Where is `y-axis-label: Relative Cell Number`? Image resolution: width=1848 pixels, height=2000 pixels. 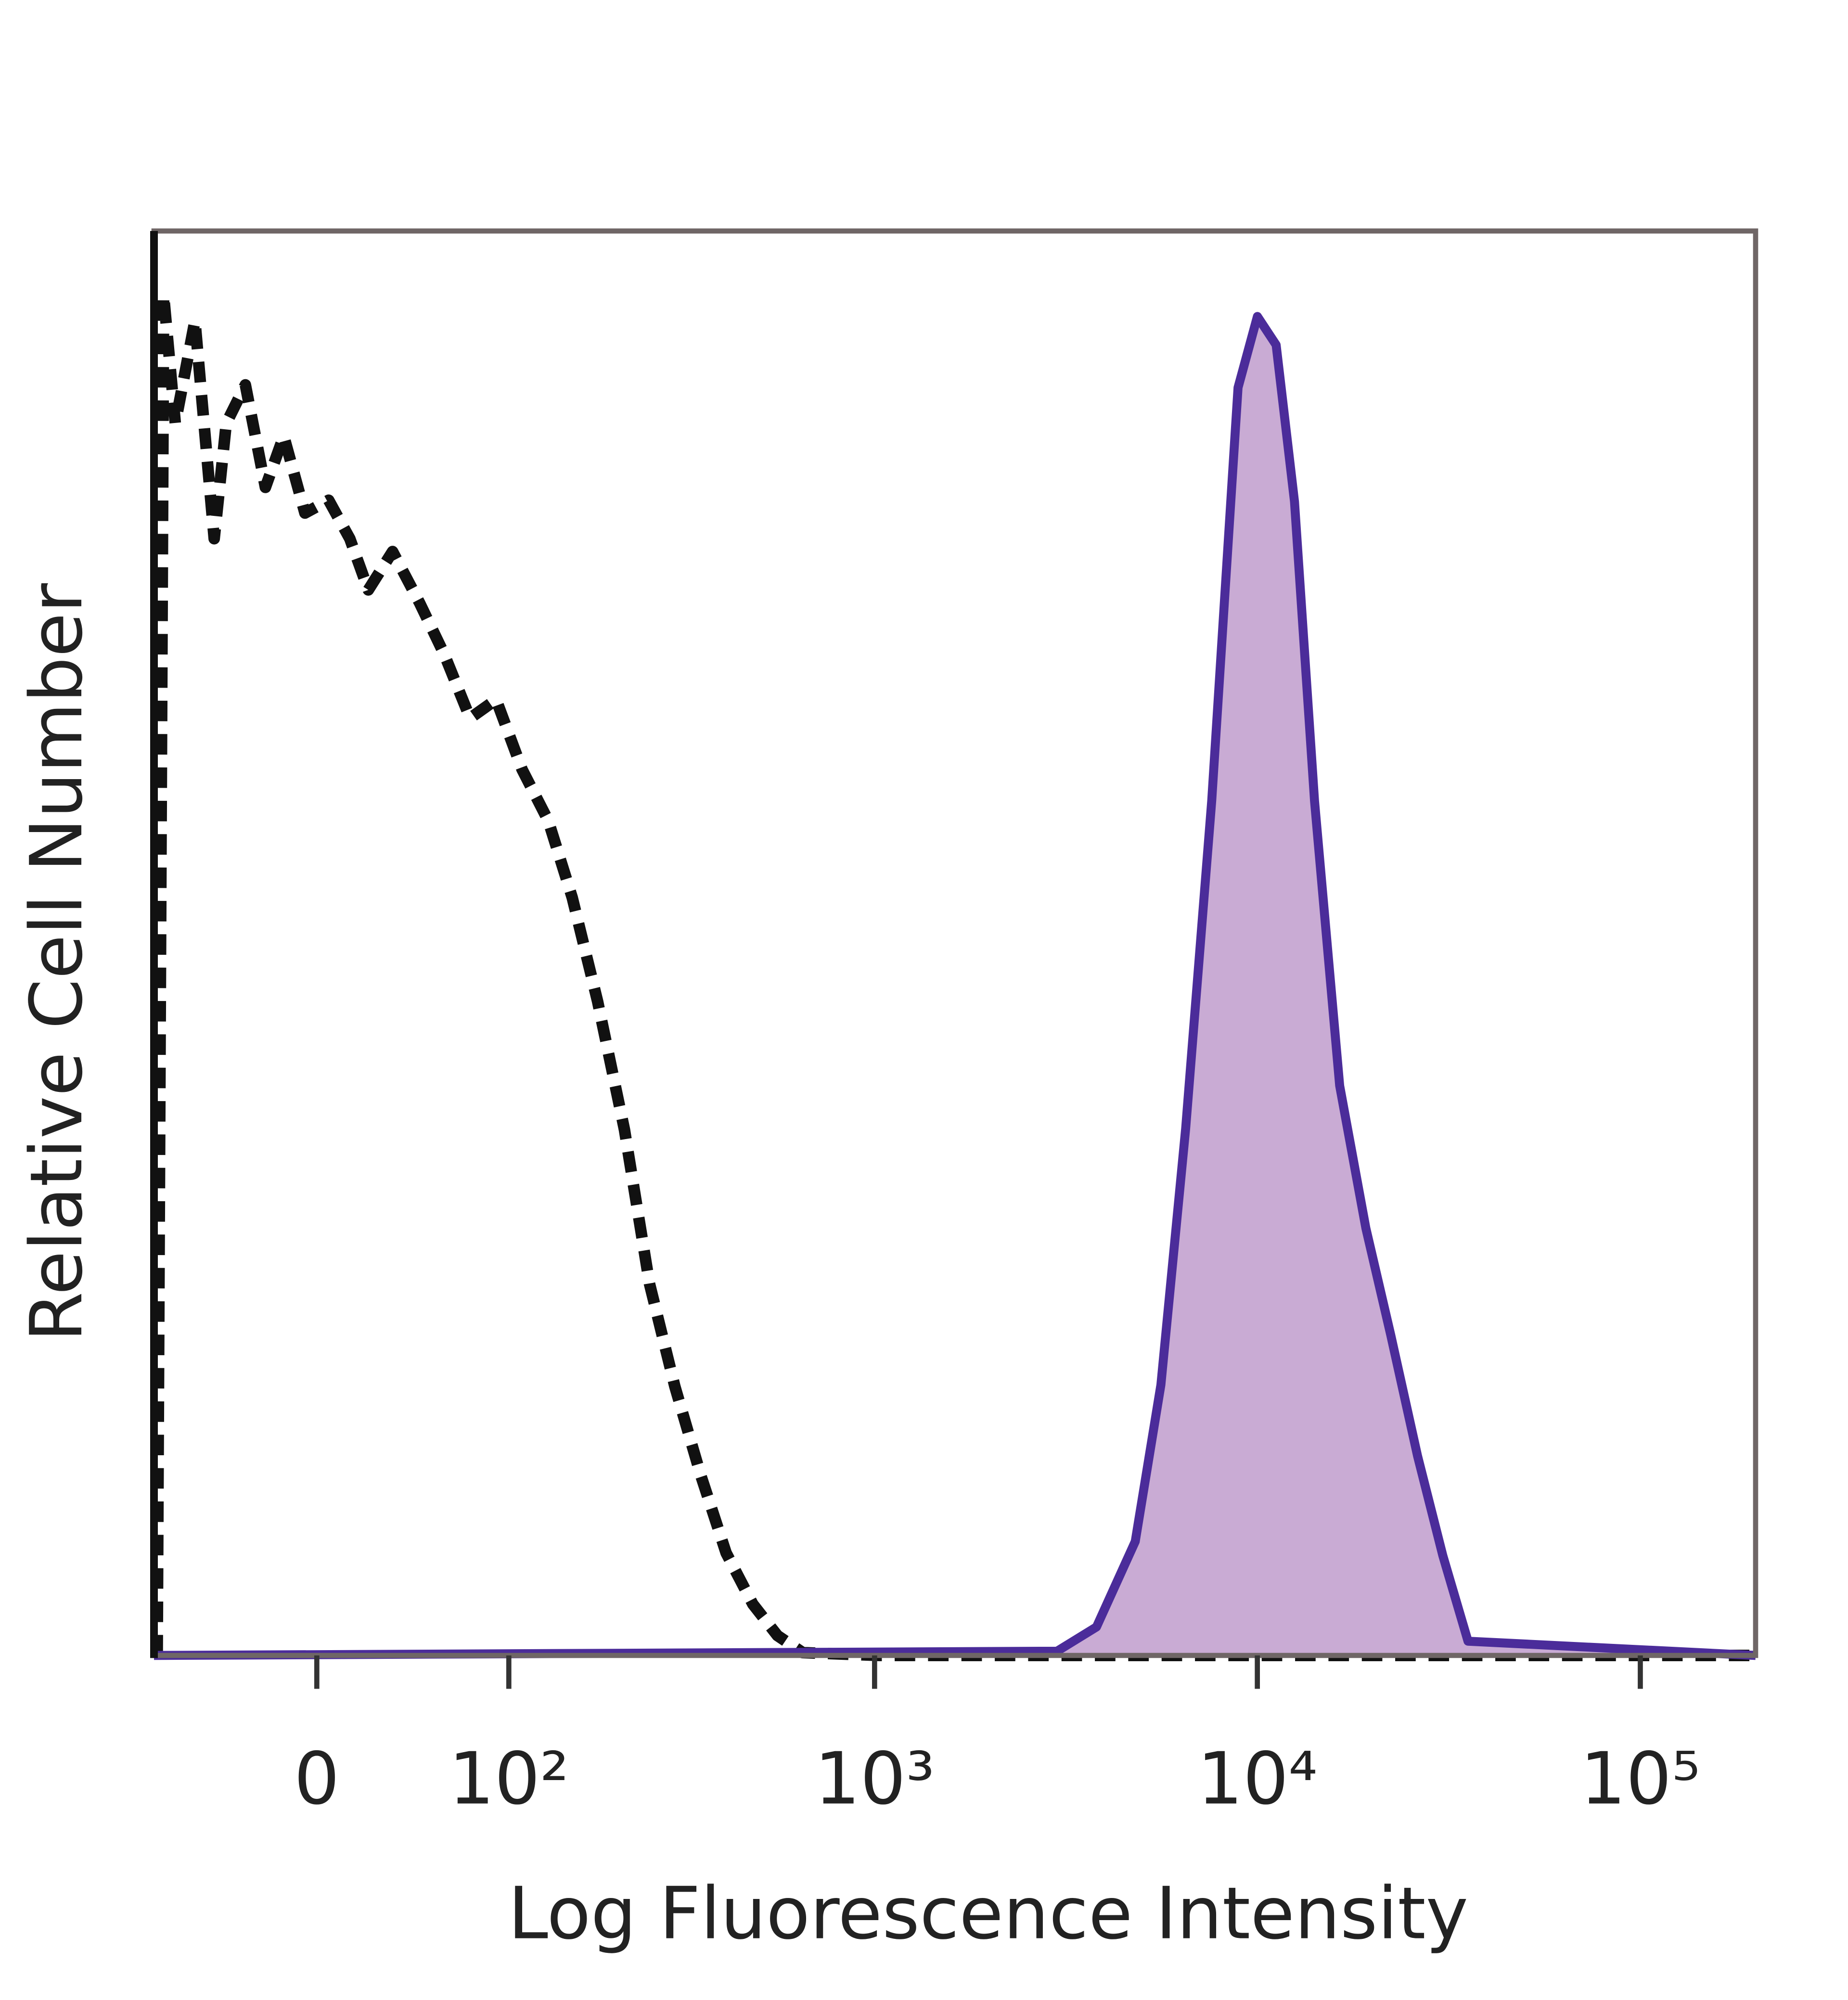 y-axis-label: Relative Cell Number is located at coordinates (57, 962).